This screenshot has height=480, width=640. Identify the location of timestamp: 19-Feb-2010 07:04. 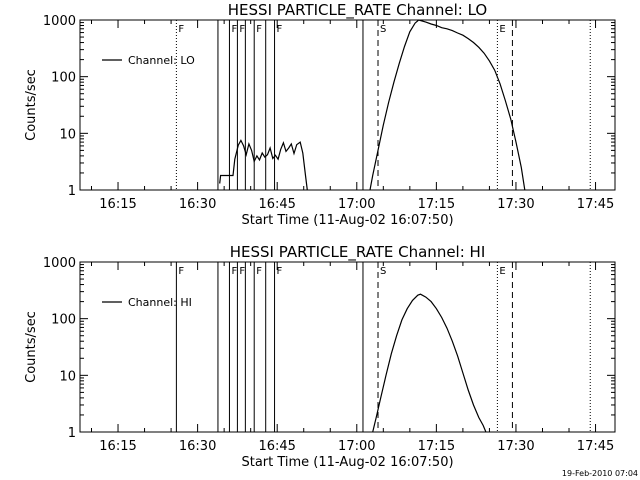
(600, 473).